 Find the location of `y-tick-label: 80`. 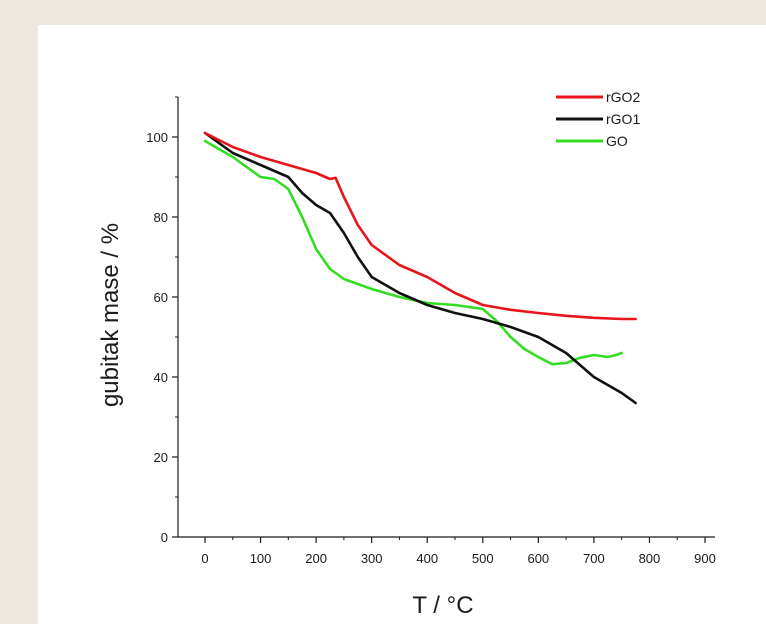

y-tick-label: 80 is located at coordinates (161, 217).